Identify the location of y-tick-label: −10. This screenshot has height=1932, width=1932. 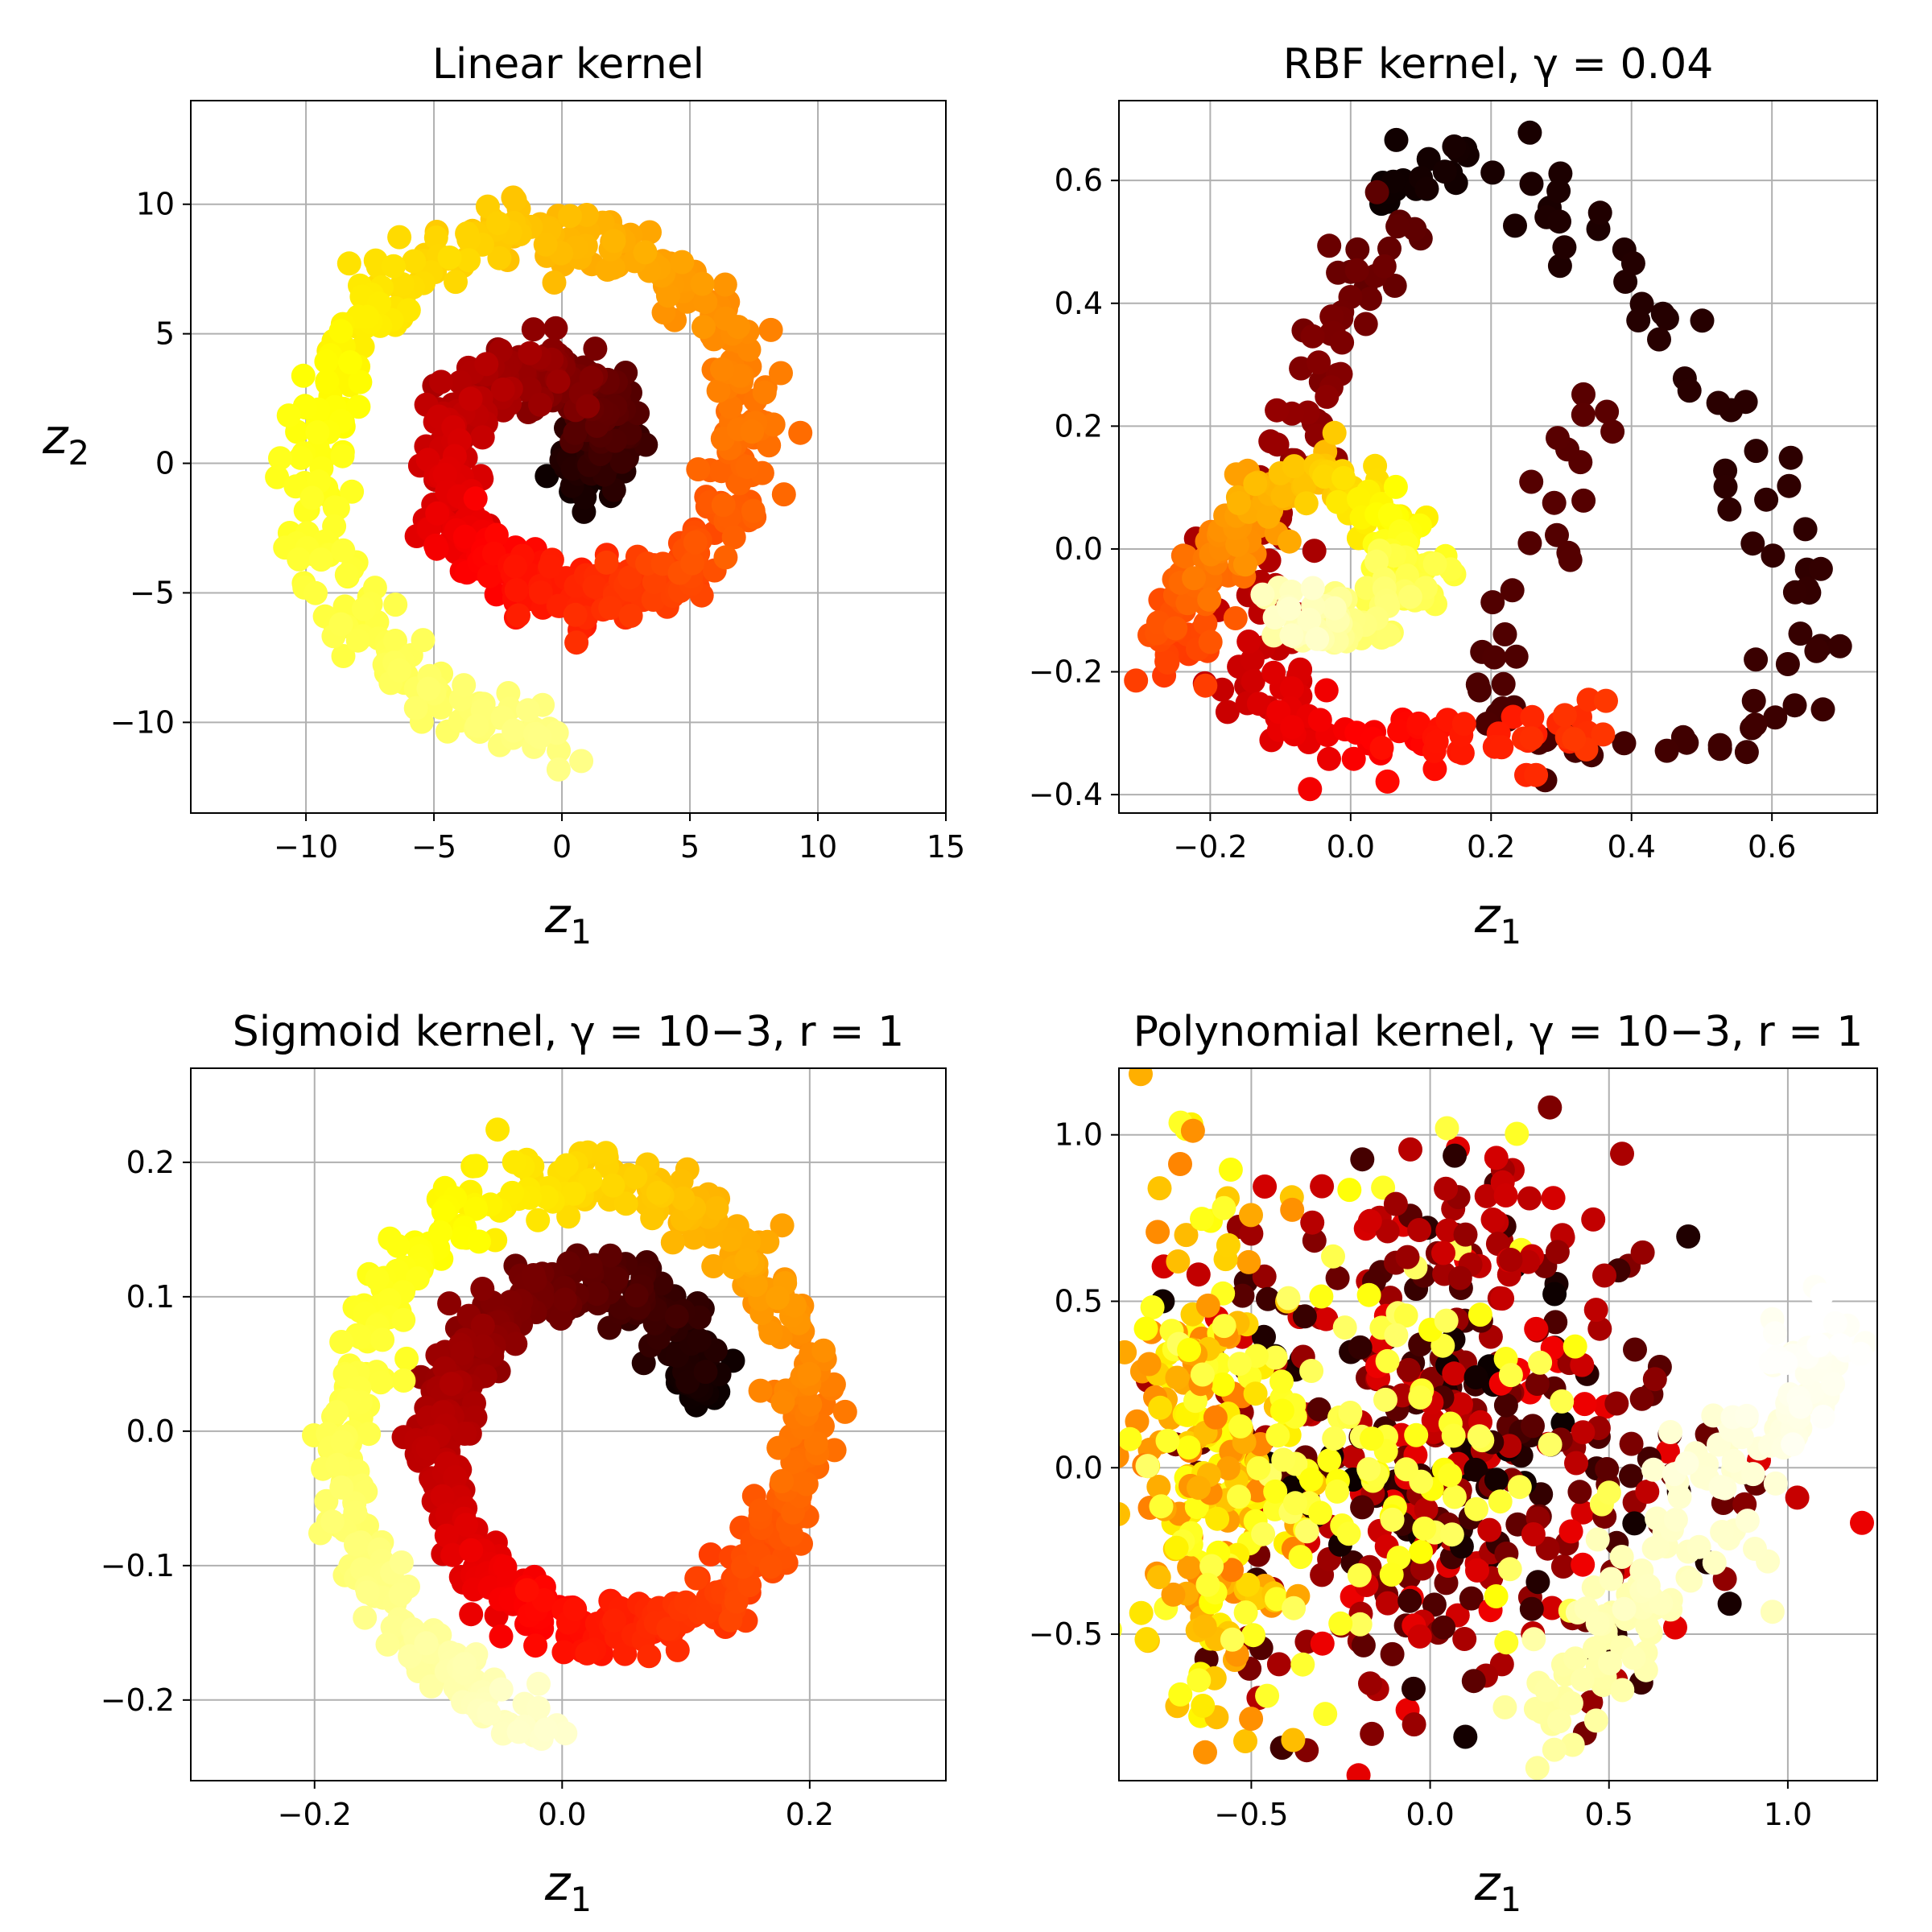
(142, 722).